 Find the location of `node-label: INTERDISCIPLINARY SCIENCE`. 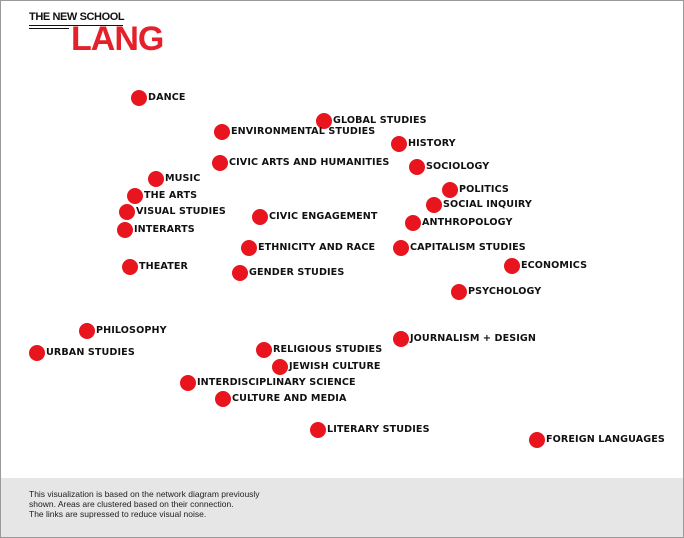

node-label: INTERDISCIPLINARY SCIENCE is located at coordinates (276, 382).